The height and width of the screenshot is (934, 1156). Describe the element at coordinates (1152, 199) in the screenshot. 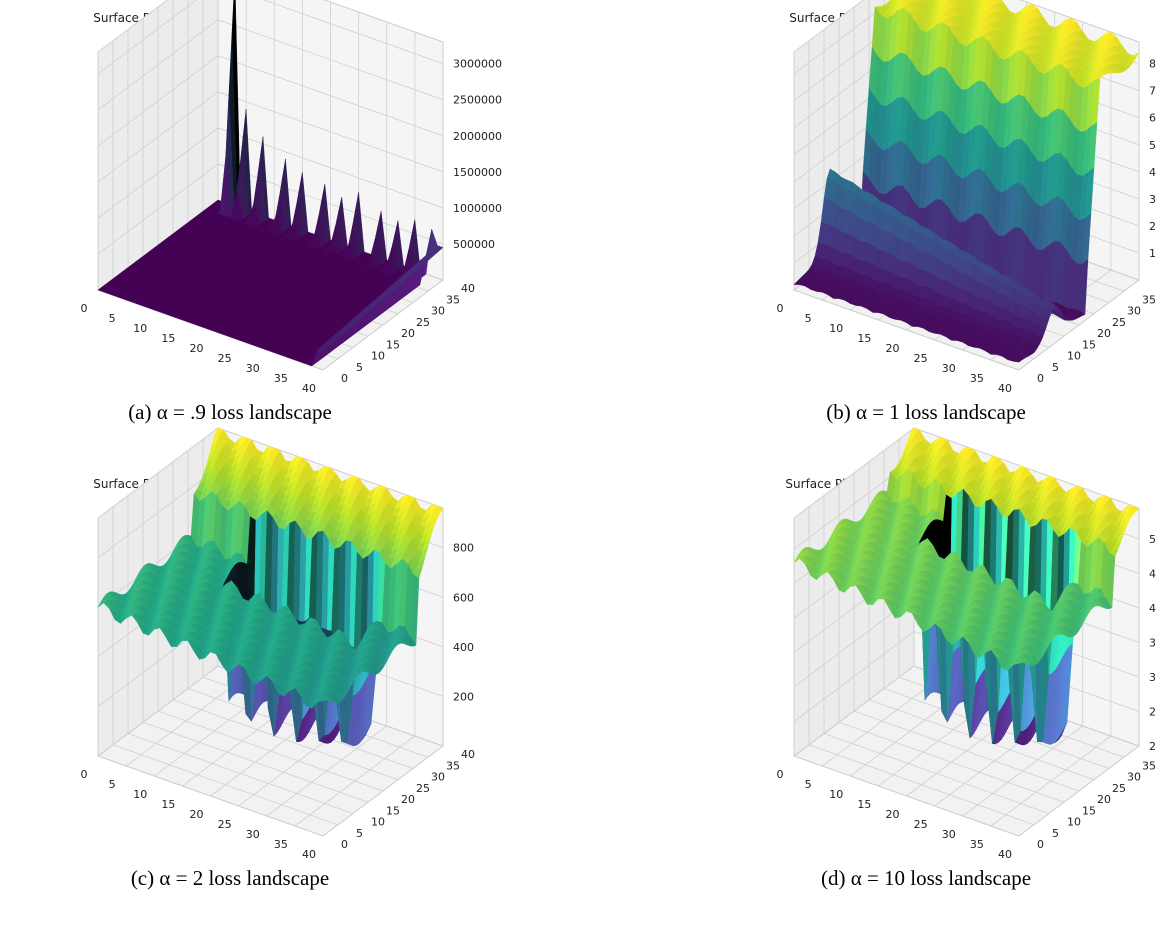

I see `z-tick-label: 3000` at that location.